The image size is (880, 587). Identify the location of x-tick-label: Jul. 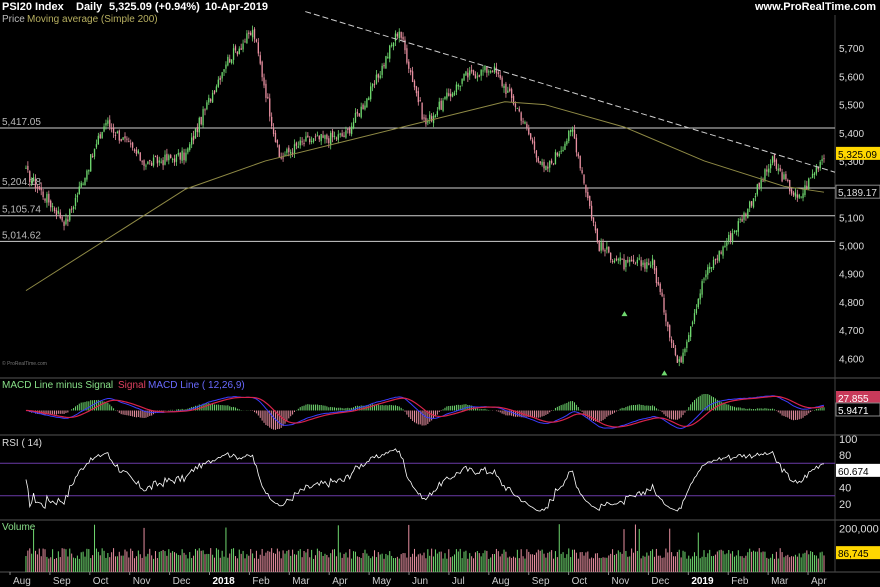
(458, 581).